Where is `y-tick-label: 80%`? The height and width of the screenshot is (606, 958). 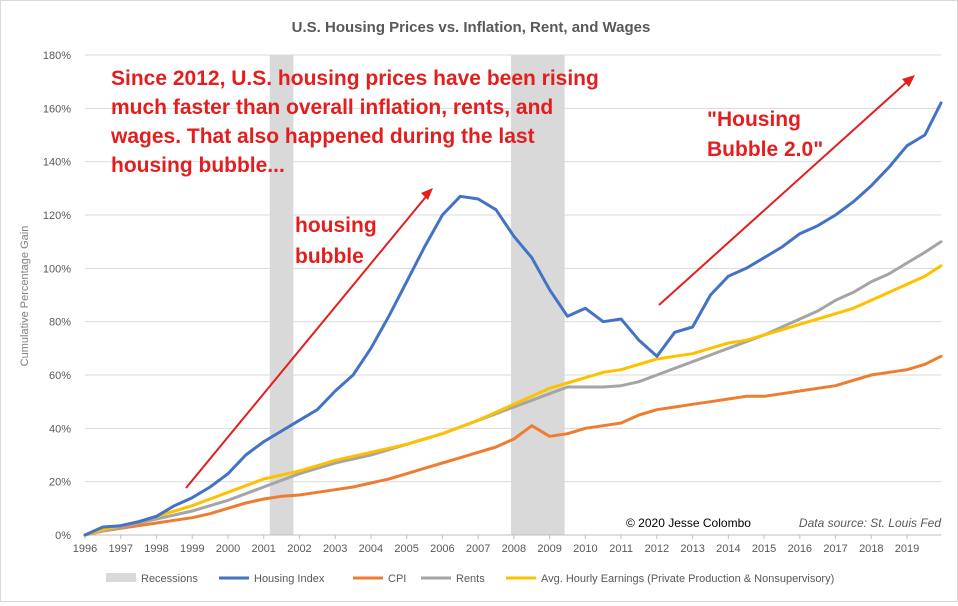
y-tick-label: 80% is located at coordinates (60, 323).